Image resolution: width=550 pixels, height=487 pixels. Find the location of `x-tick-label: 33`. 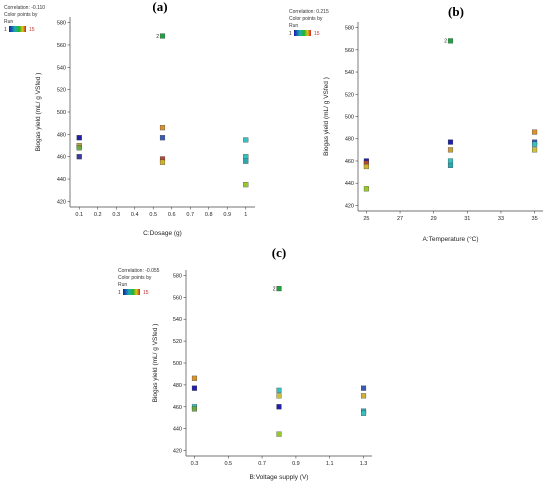

x-tick-label: 33 is located at coordinates (501, 219).